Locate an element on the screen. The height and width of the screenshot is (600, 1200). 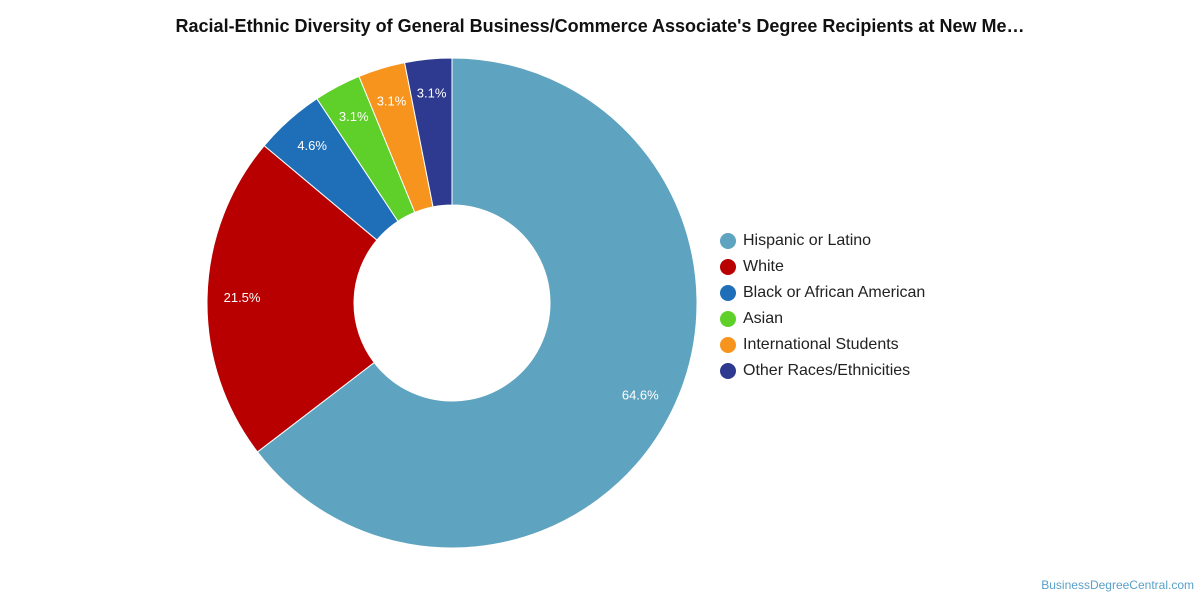
slice-value-label-2: 4.6% is located at coordinates (312, 145).